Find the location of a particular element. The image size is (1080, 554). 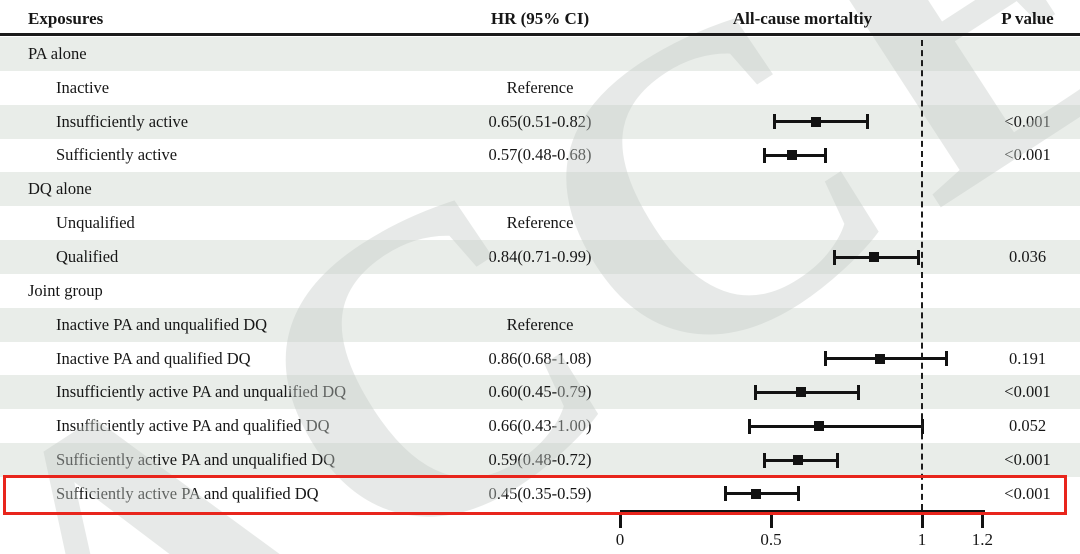

table-row-inactive-pa-unqualified-dq: Inactive PA and unqualified DQ Reference is located at coordinates (540, 324).